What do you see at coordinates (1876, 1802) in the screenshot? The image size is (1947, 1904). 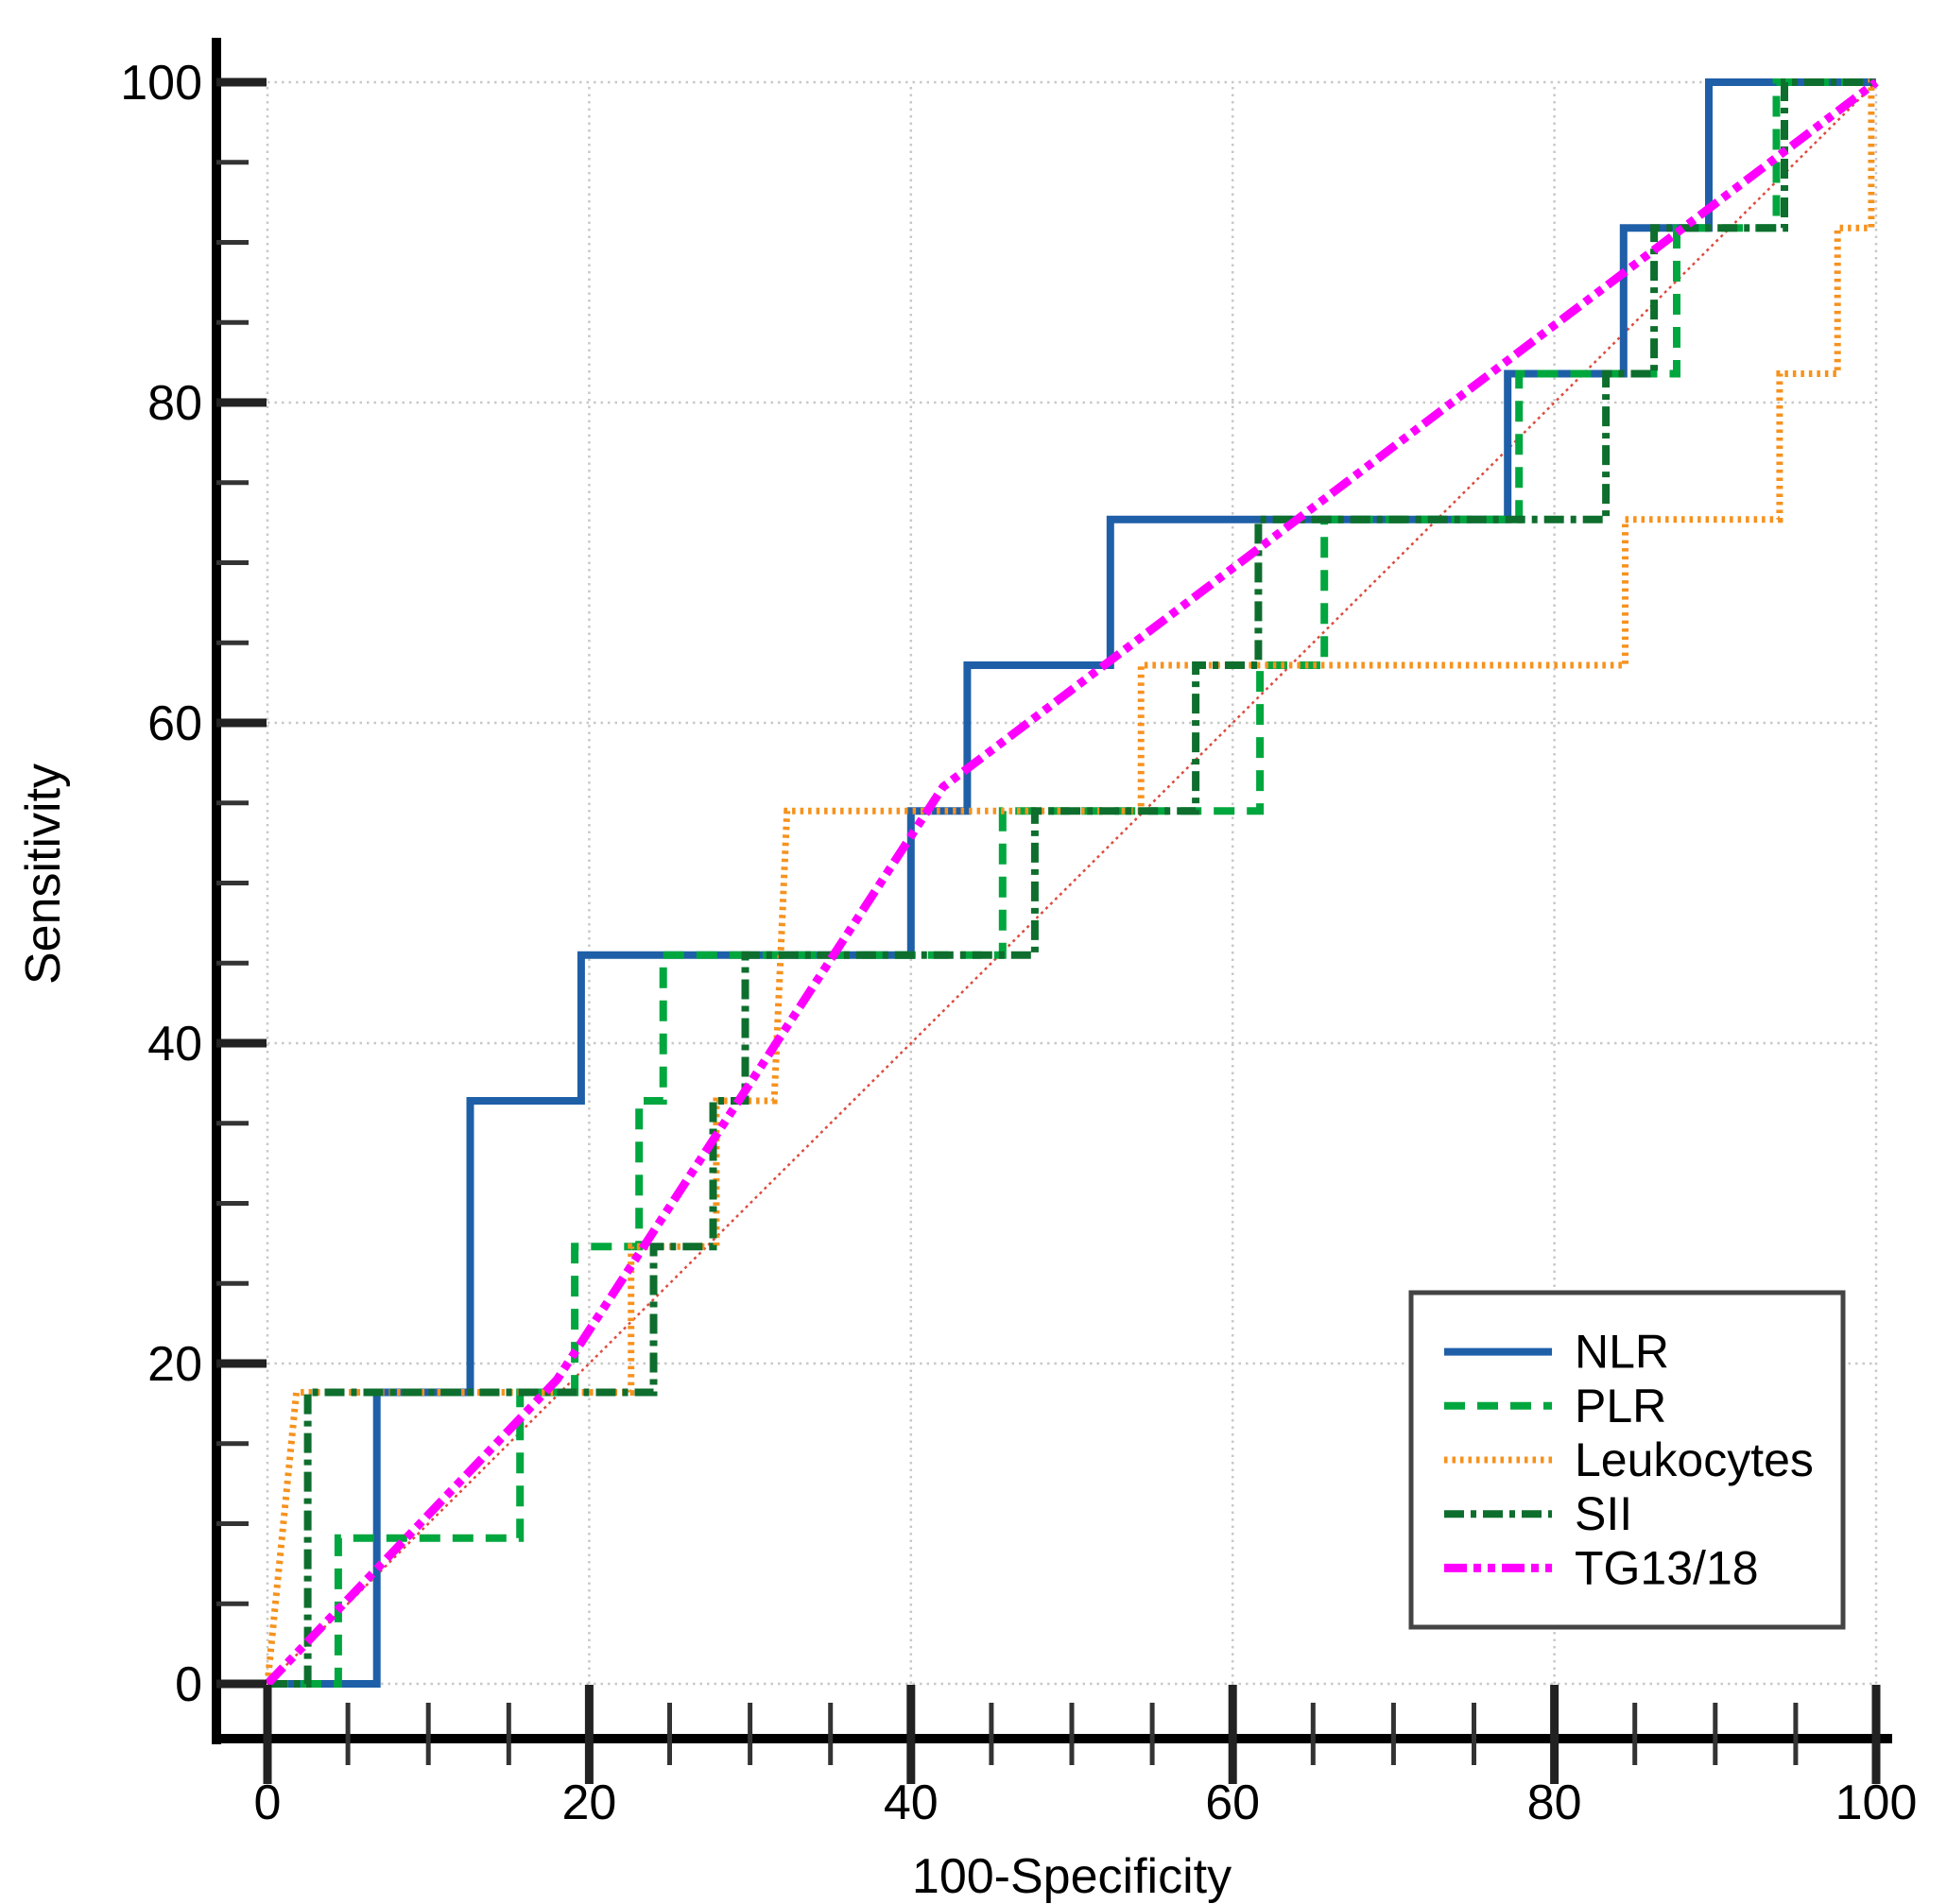 I see `x-tick-label-100: 100` at bounding box center [1876, 1802].